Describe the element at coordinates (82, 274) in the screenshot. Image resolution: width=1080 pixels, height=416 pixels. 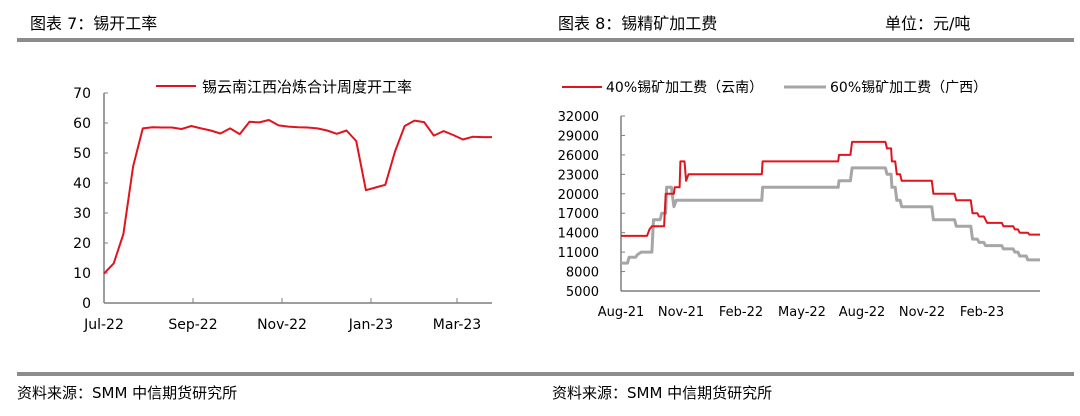
I see `y-tick-label: 10` at that location.